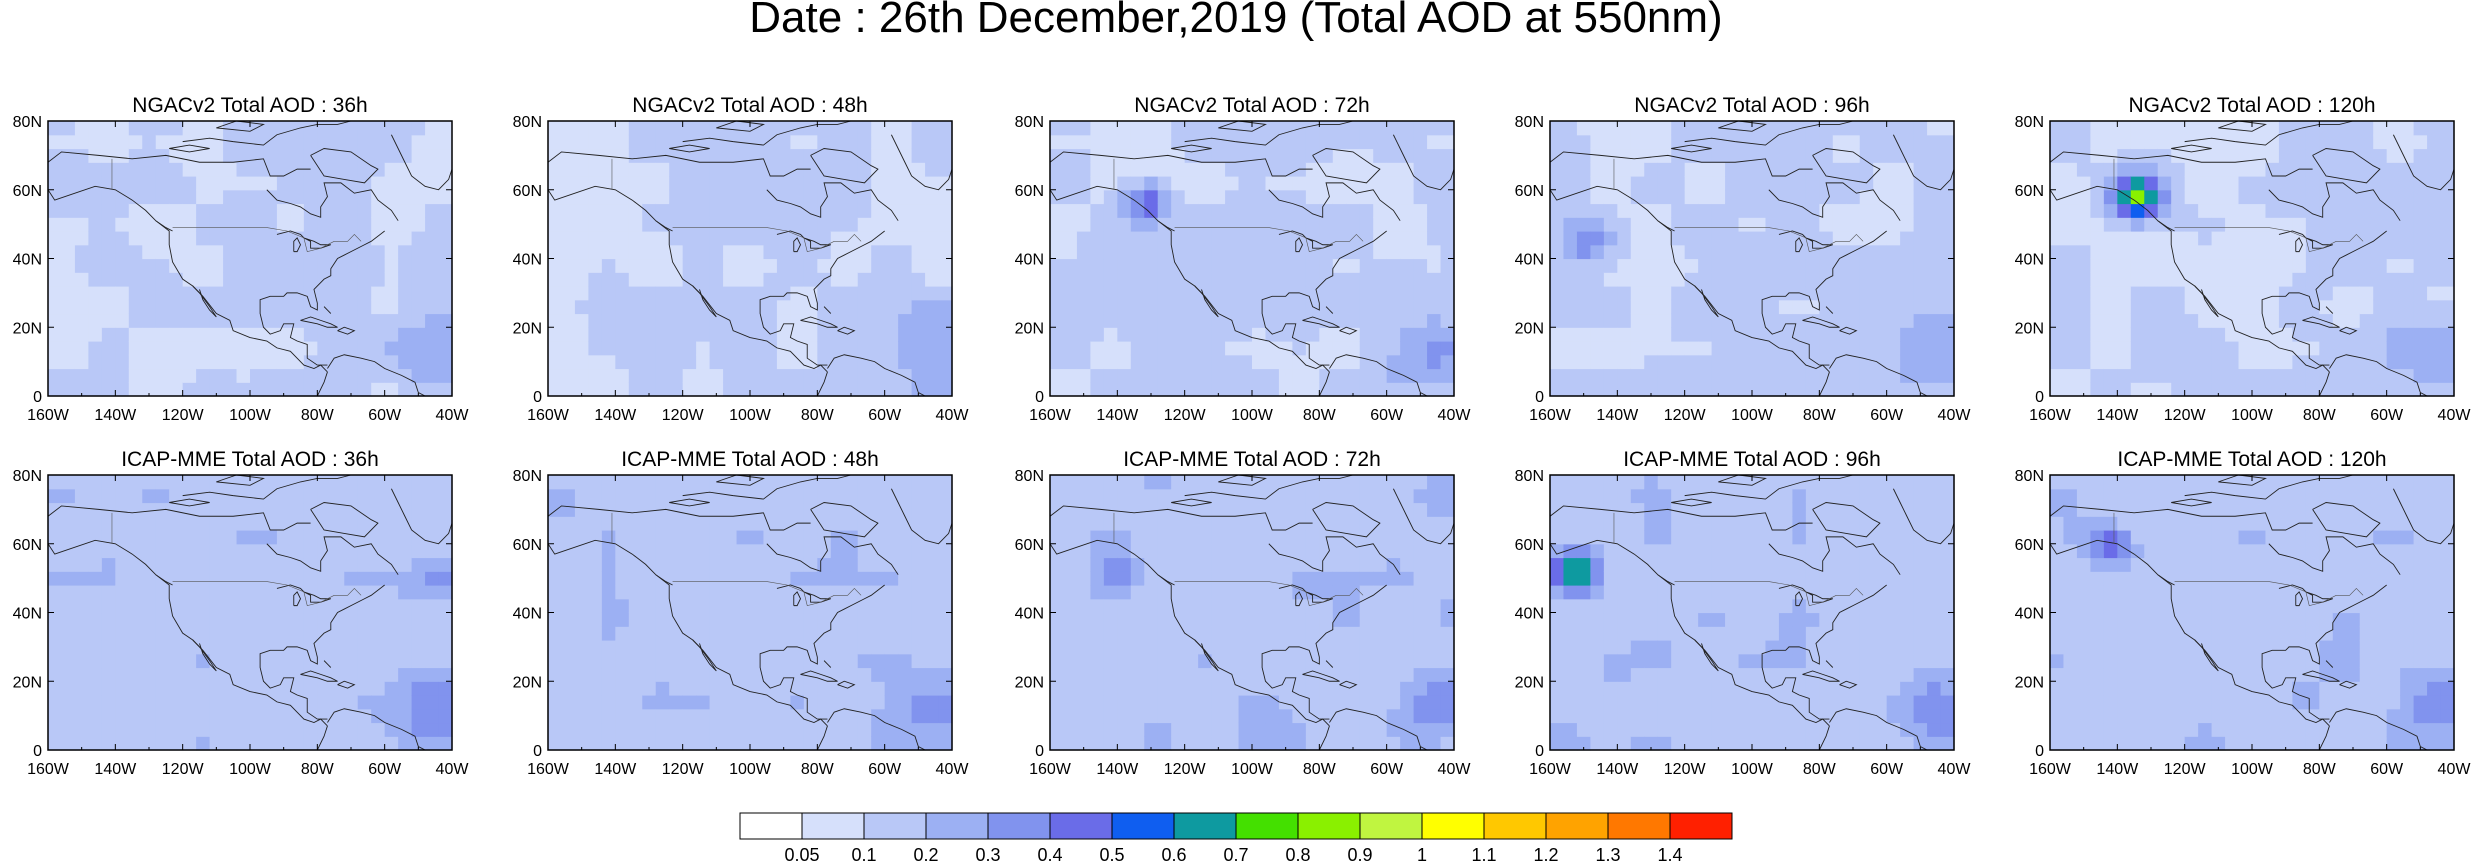 The width and height of the screenshot is (2472, 862). Describe the element at coordinates (1545, 853) in the screenshot. I see `colorbar-label: 1.2` at that location.